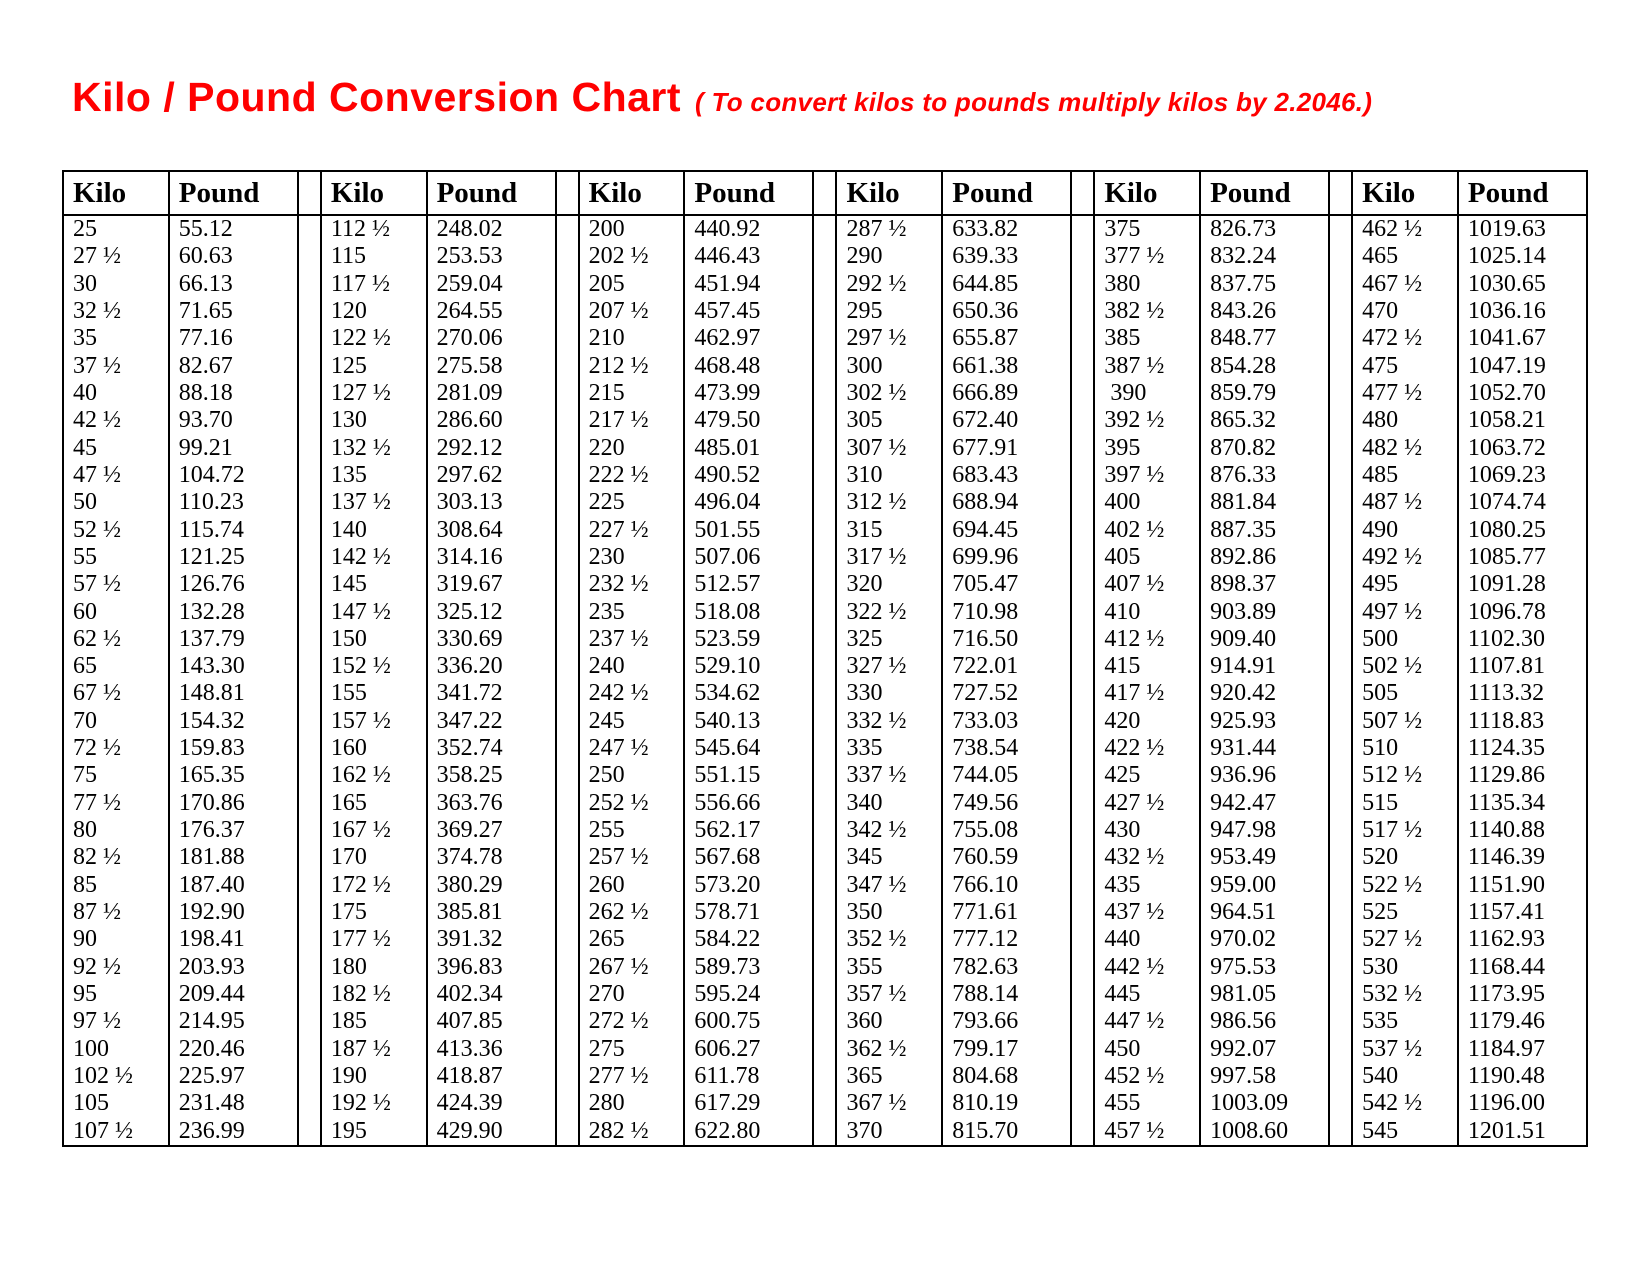 The image size is (1650, 1275). I want to click on kilo-cell: 137 ½, so click(373, 503).